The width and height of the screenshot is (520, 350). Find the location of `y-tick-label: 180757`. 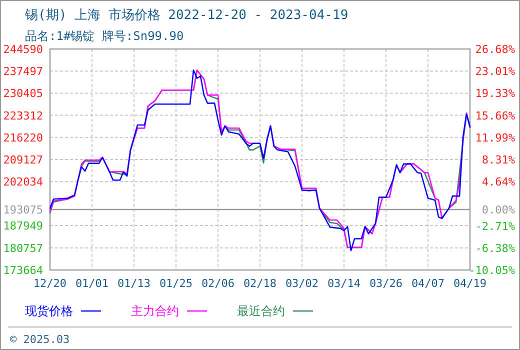

y-tick-label: 180757 is located at coordinates (23, 248).